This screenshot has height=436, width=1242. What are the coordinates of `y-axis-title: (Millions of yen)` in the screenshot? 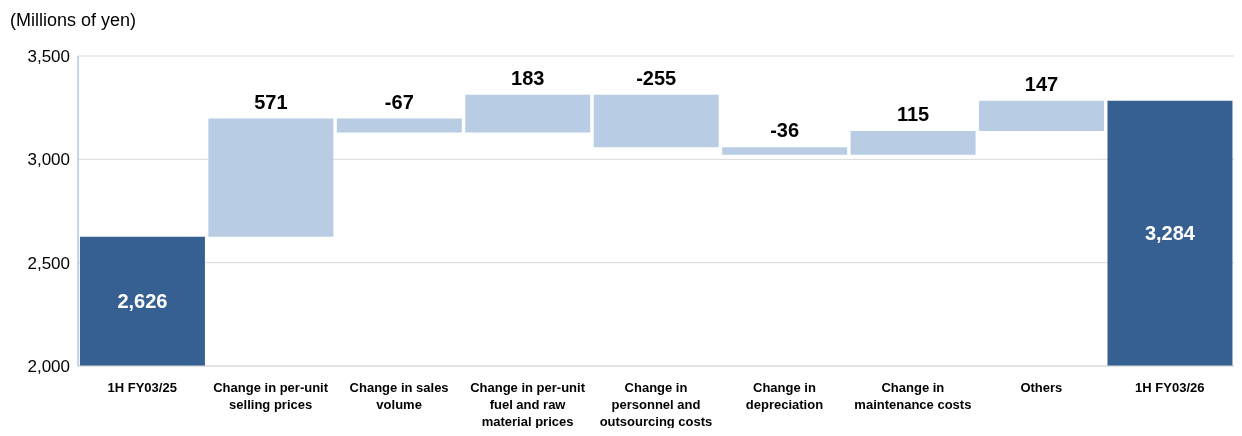 It's located at (73, 20).